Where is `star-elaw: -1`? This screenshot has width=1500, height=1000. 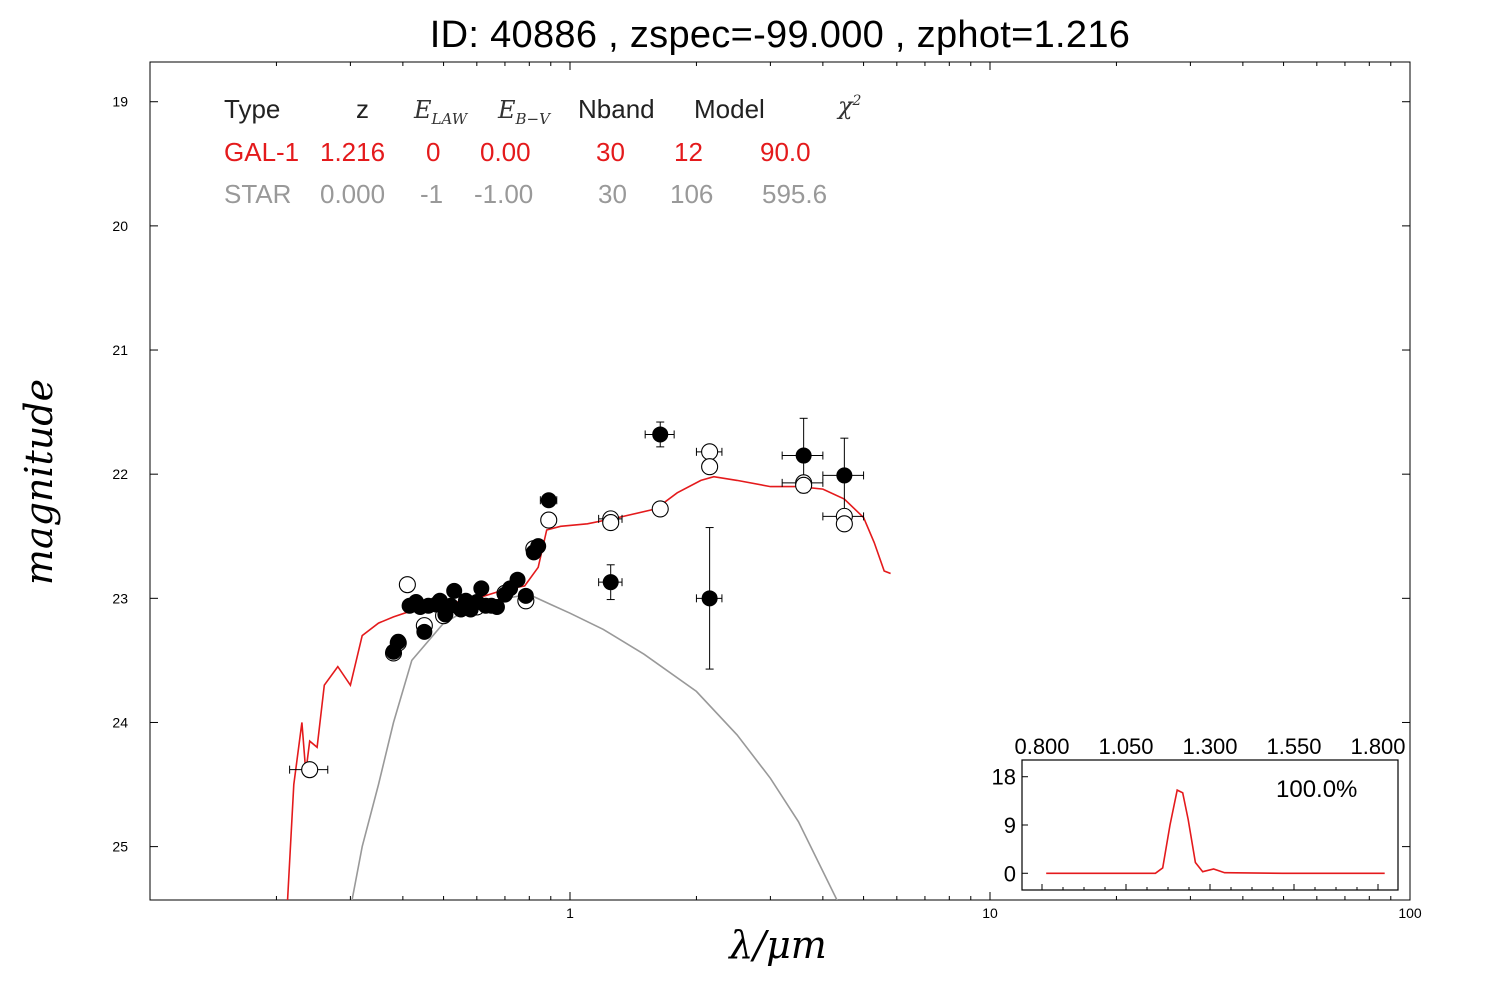 star-elaw: -1 is located at coordinates (432, 194).